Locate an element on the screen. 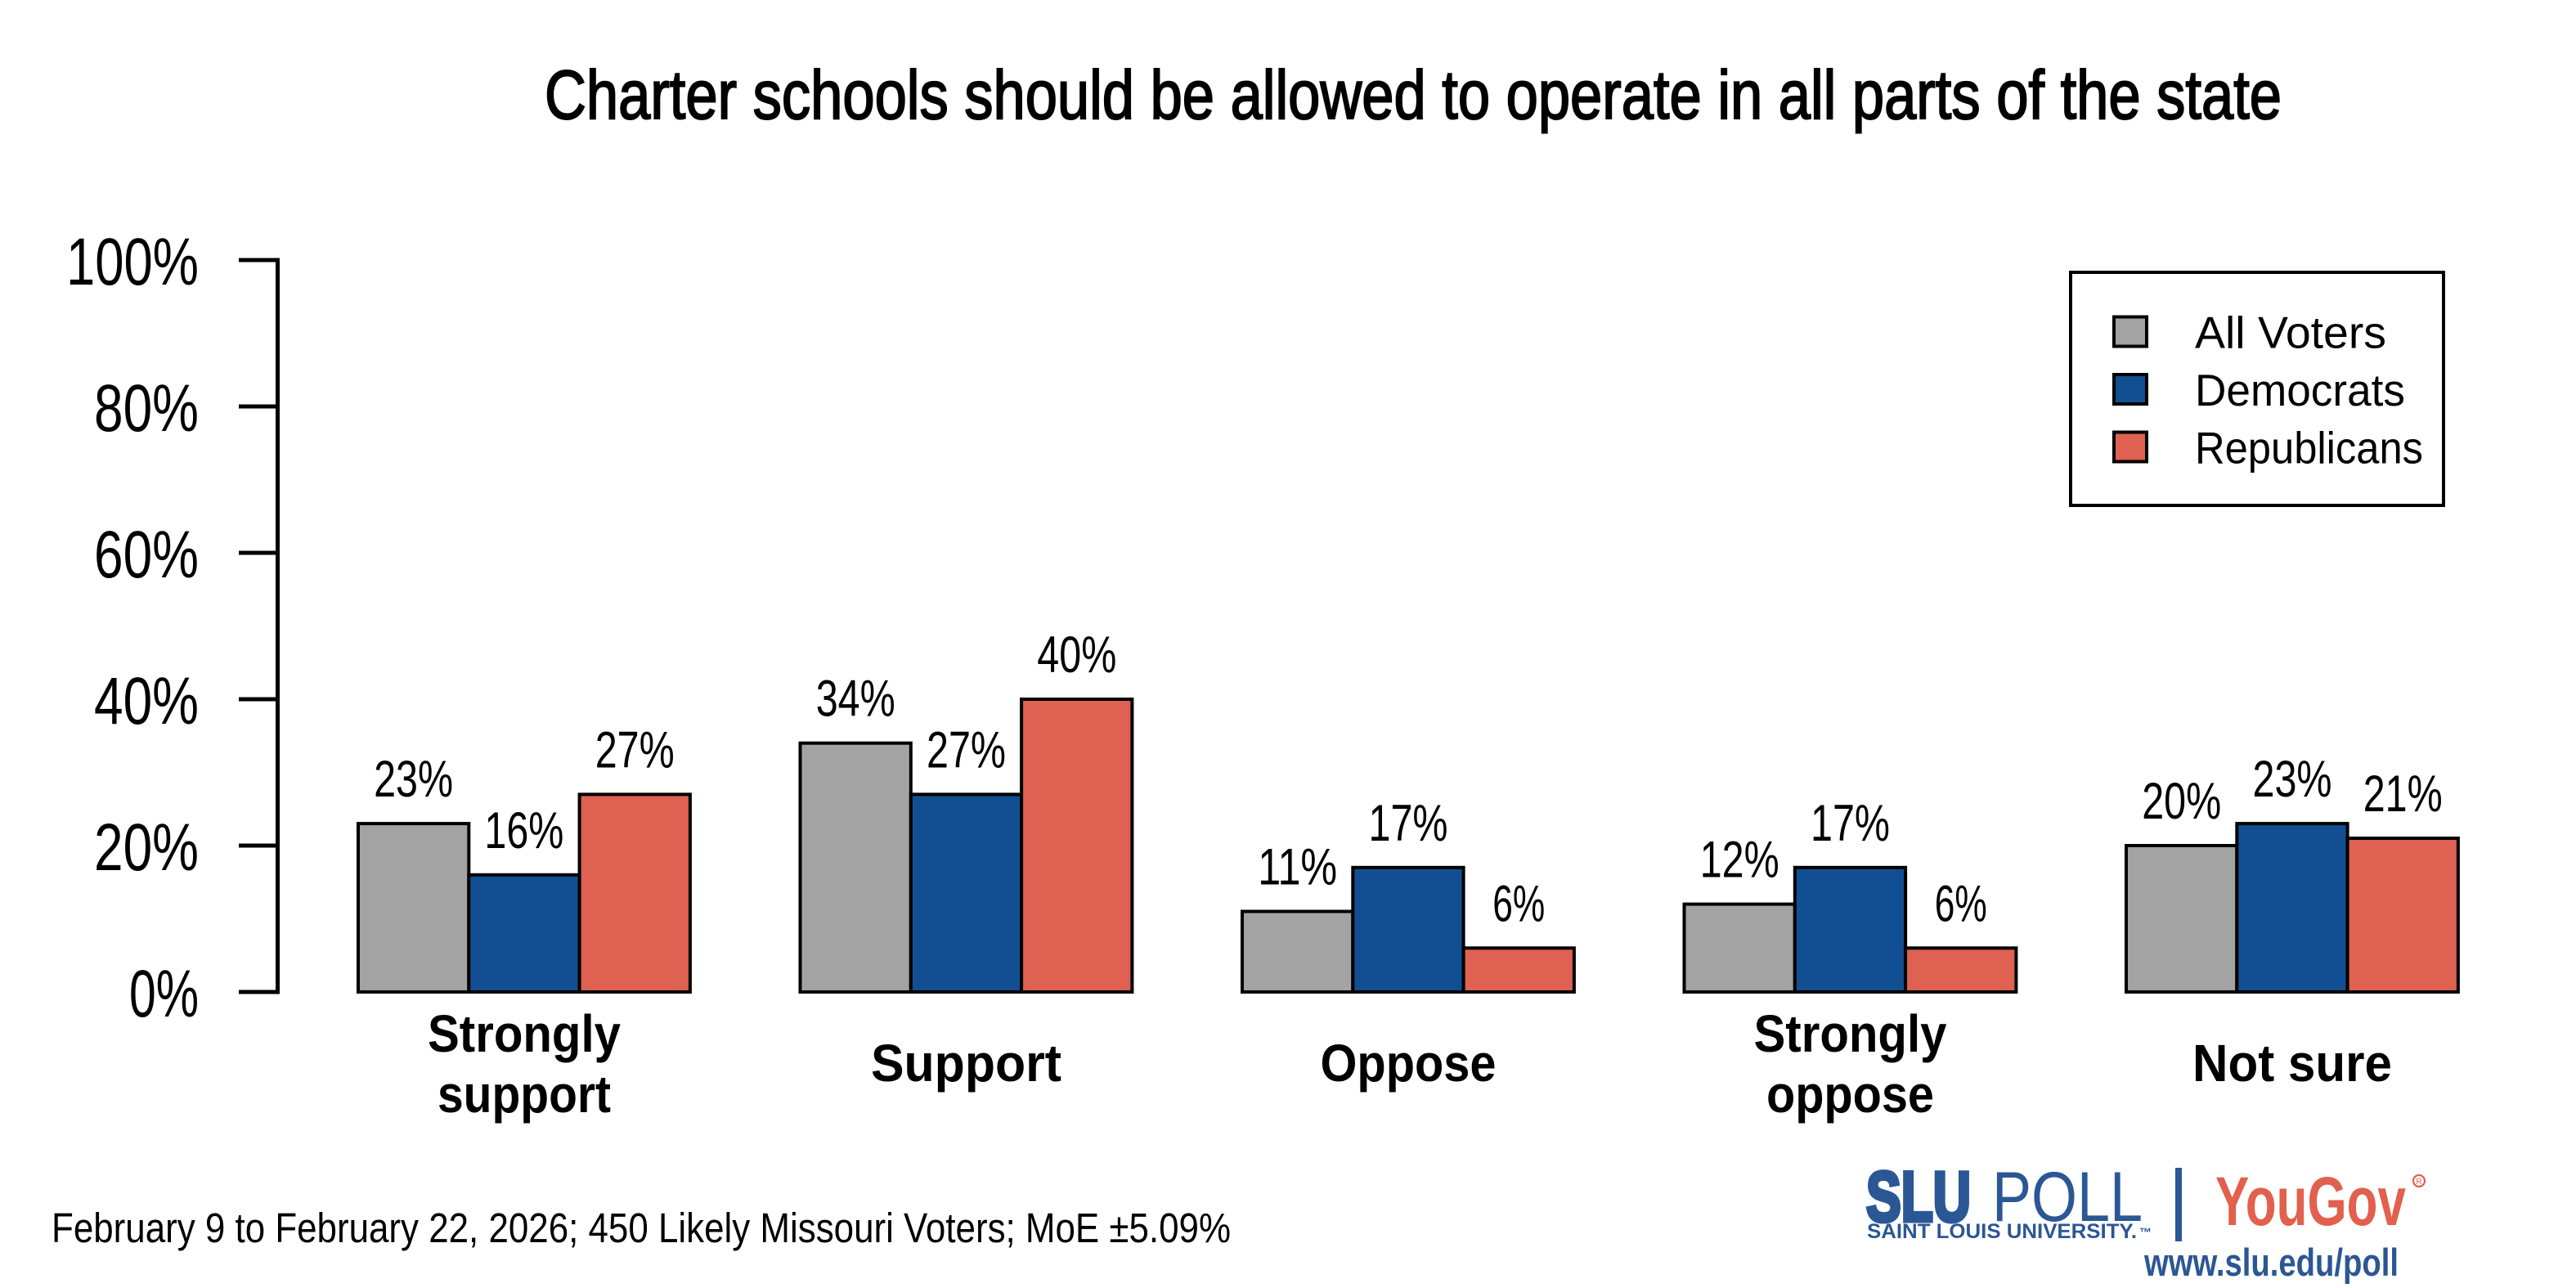 The height and width of the screenshot is (1288, 2576). svg-text: ™ is located at coordinates (2145, 1233).